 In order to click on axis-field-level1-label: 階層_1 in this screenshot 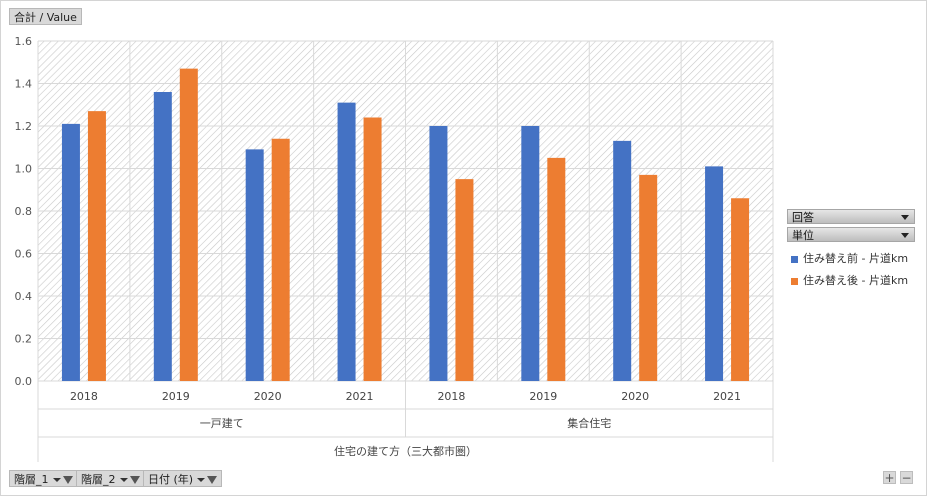, I will do `click(31, 479)`.